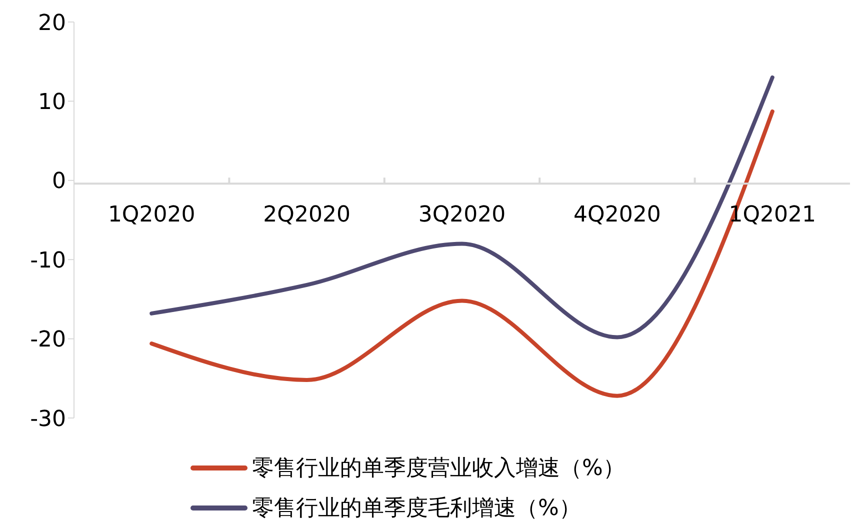 This screenshot has height=528, width=851. Describe the element at coordinates (52, 103) in the screenshot. I see `y-tick-label: 10` at that location.